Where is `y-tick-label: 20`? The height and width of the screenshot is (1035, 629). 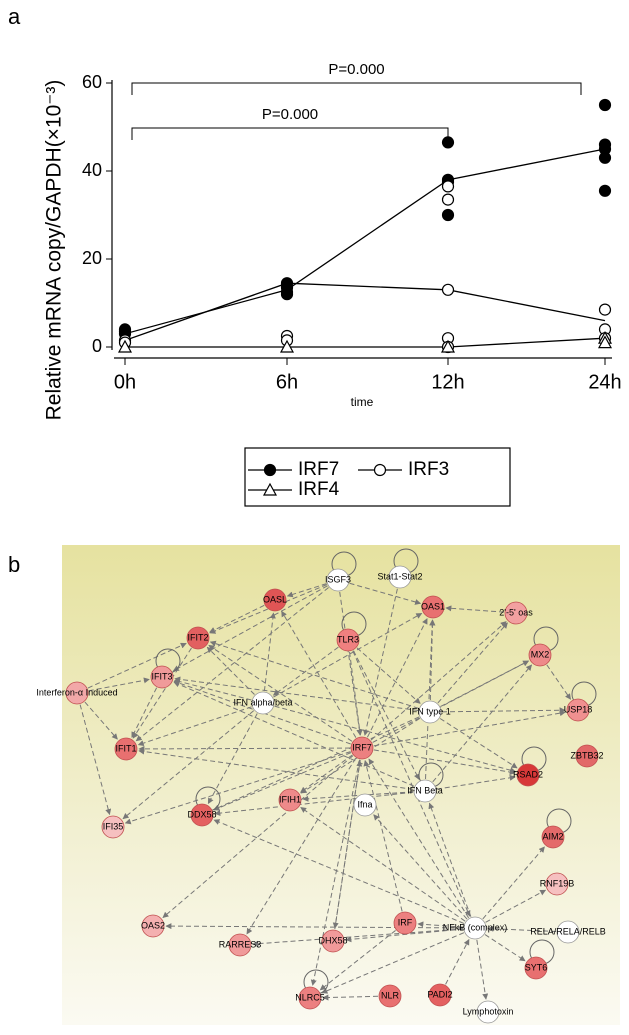 y-tick-label: 20 is located at coordinates (92, 258).